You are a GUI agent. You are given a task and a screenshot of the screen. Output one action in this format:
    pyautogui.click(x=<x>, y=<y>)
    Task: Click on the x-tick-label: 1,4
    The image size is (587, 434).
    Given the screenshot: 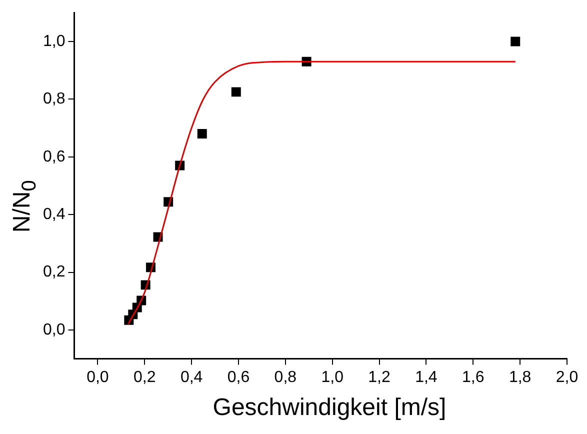 What is the action you would take?
    pyautogui.click(x=426, y=377)
    